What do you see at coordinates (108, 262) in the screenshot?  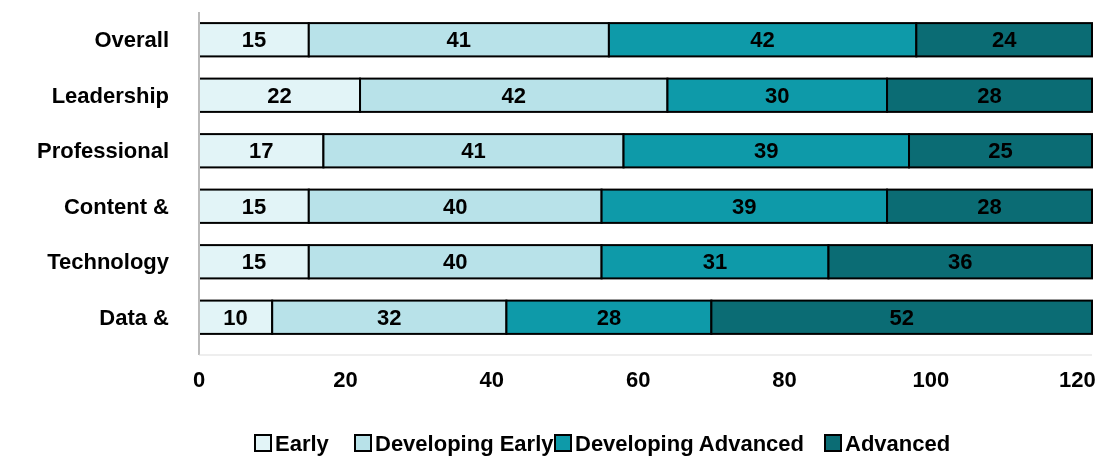 I see `y-tick-label: Technology` at bounding box center [108, 262].